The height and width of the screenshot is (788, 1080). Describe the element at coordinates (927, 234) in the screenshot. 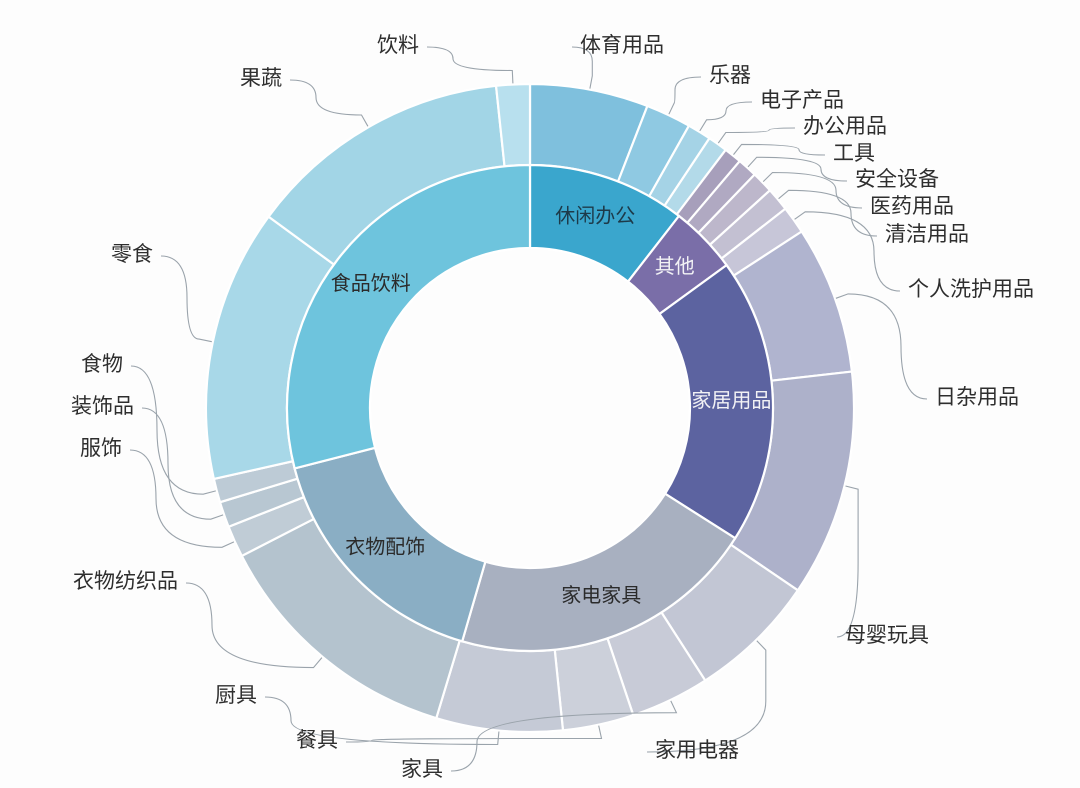

I see `callout-label-清洁用品: 清洁用品` at that location.